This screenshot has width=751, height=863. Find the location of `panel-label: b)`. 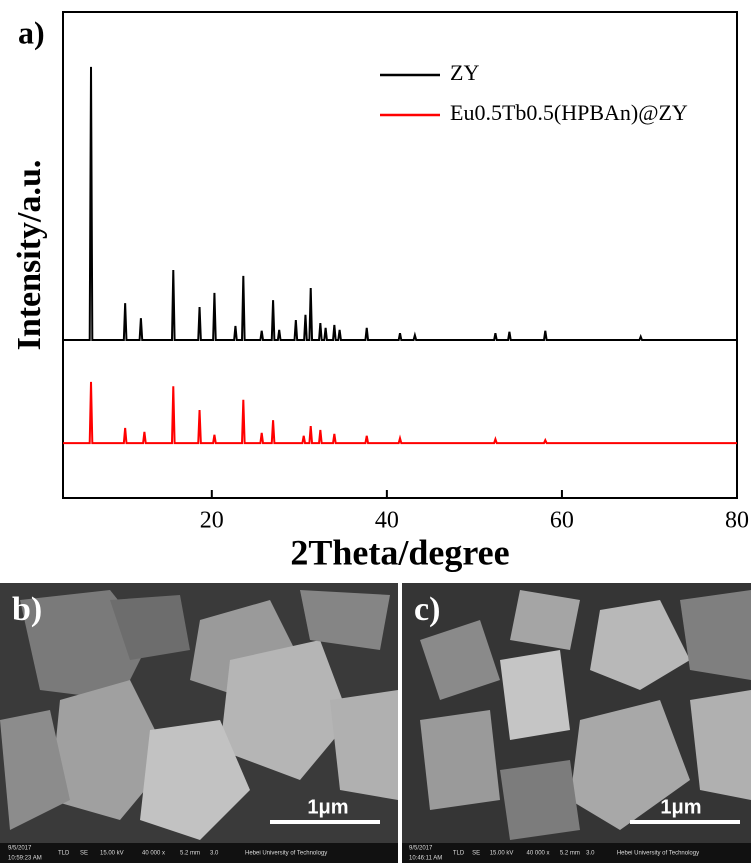

panel-label: b) is located at coordinates (27, 609).